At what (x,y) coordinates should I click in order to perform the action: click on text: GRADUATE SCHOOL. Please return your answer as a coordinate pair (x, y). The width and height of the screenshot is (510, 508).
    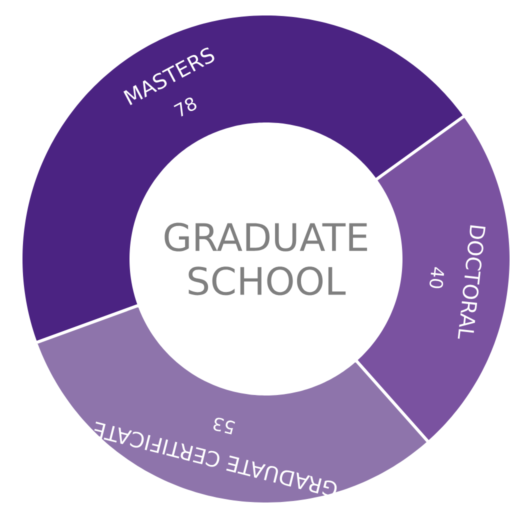
    Looking at the image, I should click on (266, 259).